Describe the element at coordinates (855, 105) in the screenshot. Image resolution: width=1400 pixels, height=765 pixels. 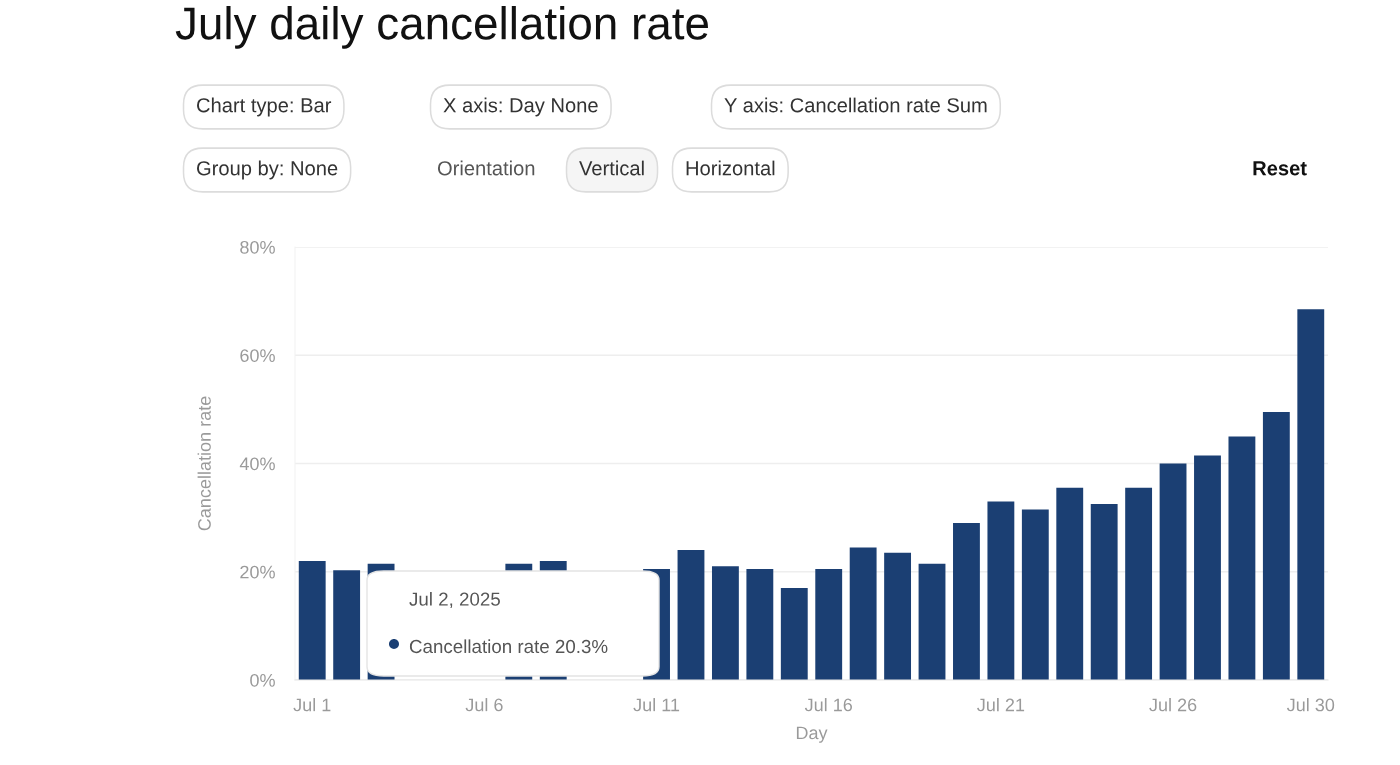
I see `text: Y axis: Cancellation rate Sum` at that location.